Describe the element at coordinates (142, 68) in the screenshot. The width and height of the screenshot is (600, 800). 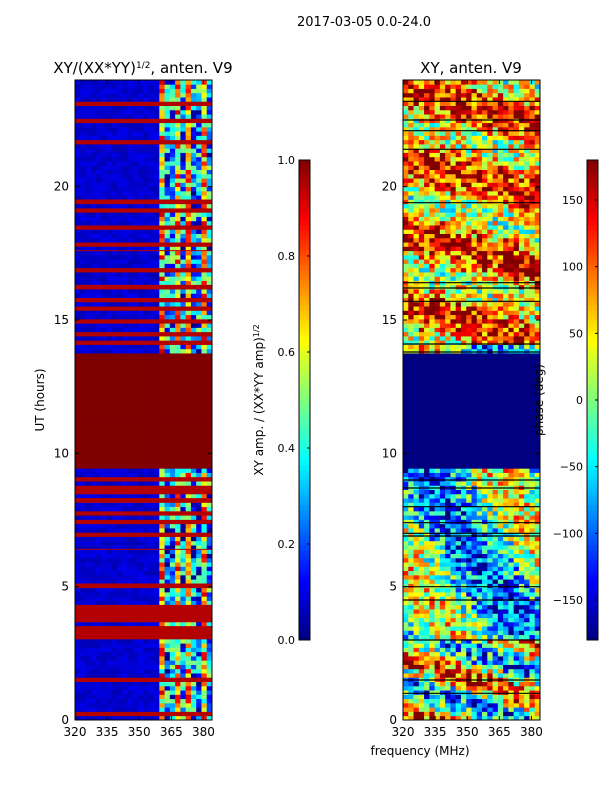
I see `amplitude-panel-title: XY/(XX*YY)1/2, anten. V9` at that location.